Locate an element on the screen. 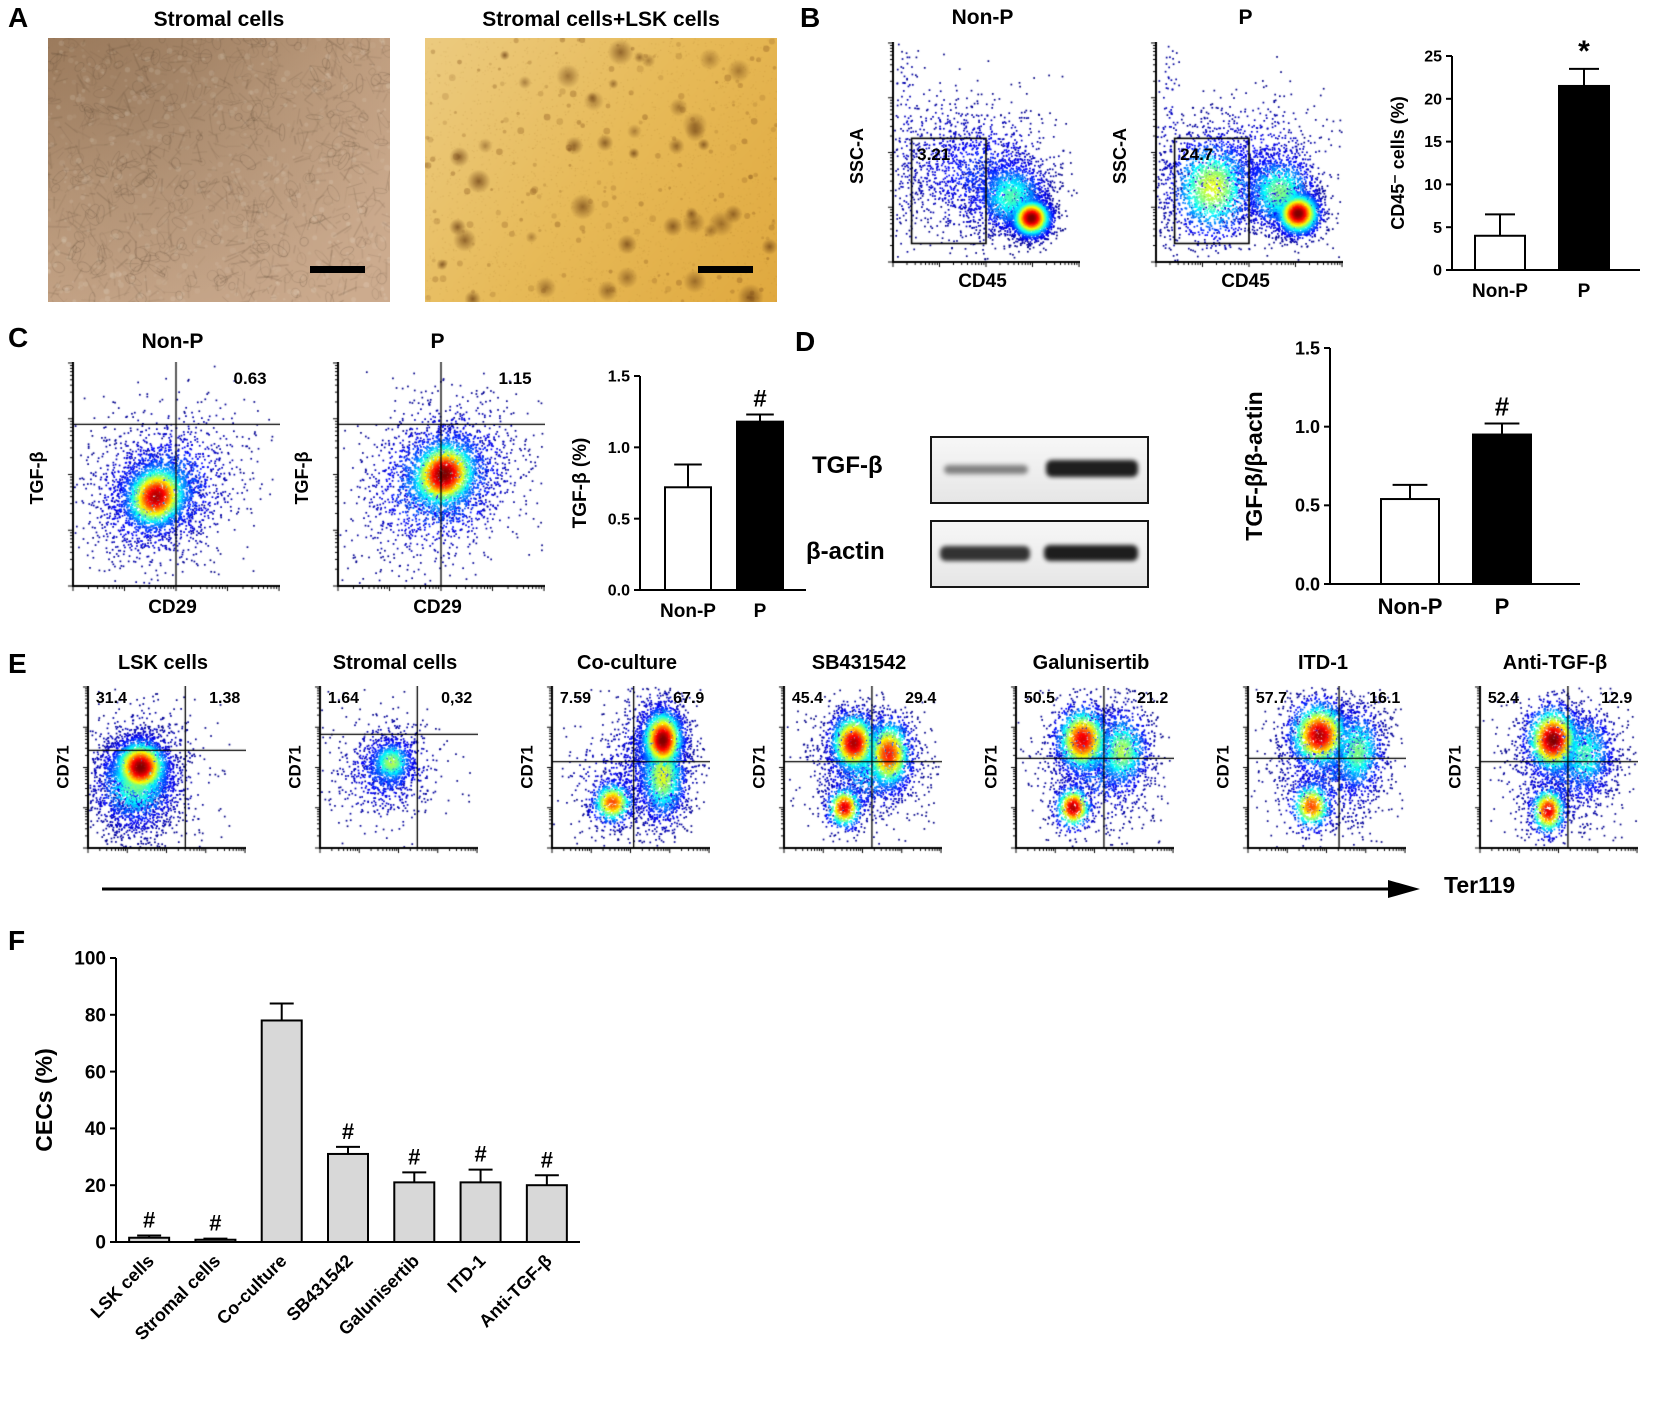 This screenshot has height=1410, width=1654. e-flow-3-plot is located at coordinates (859, 771).